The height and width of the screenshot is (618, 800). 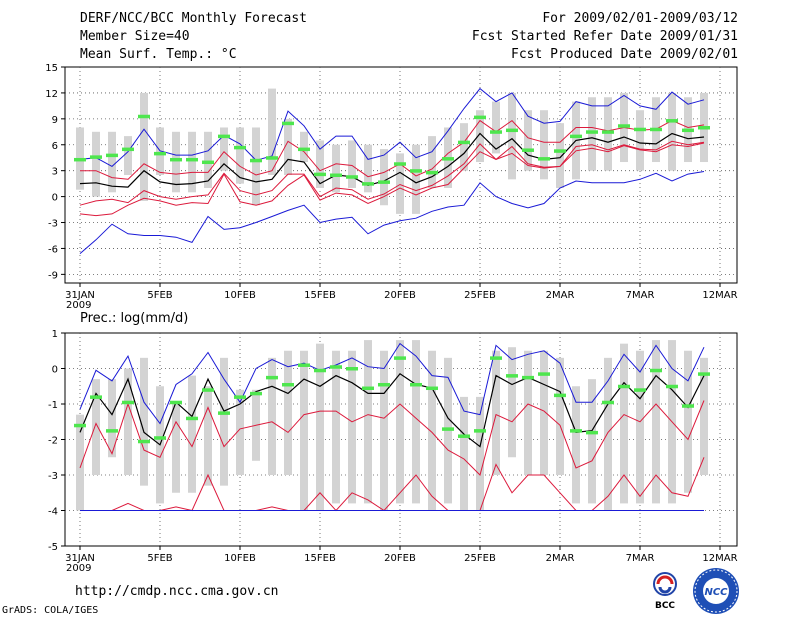 What do you see at coordinates (51, 94) in the screenshot?
I see `y-tick-label: 12` at bounding box center [51, 94].